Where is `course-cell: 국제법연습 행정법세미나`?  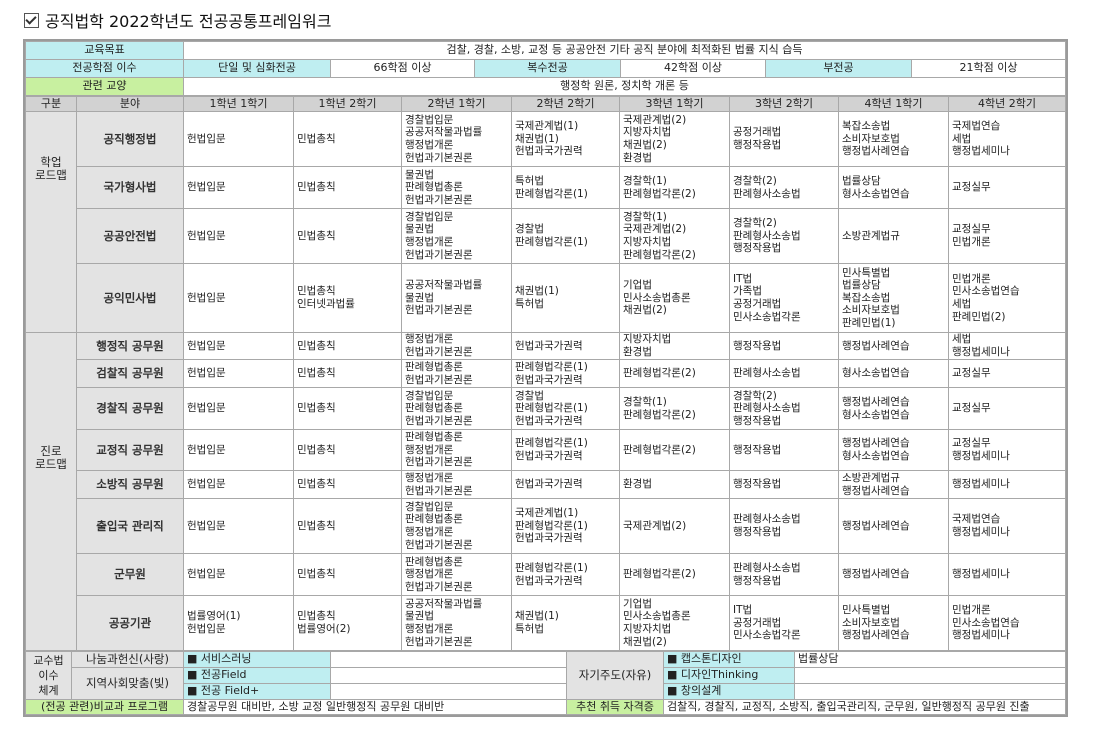 course-cell: 국제법연습 행정법세미나 is located at coordinates (1007, 526).